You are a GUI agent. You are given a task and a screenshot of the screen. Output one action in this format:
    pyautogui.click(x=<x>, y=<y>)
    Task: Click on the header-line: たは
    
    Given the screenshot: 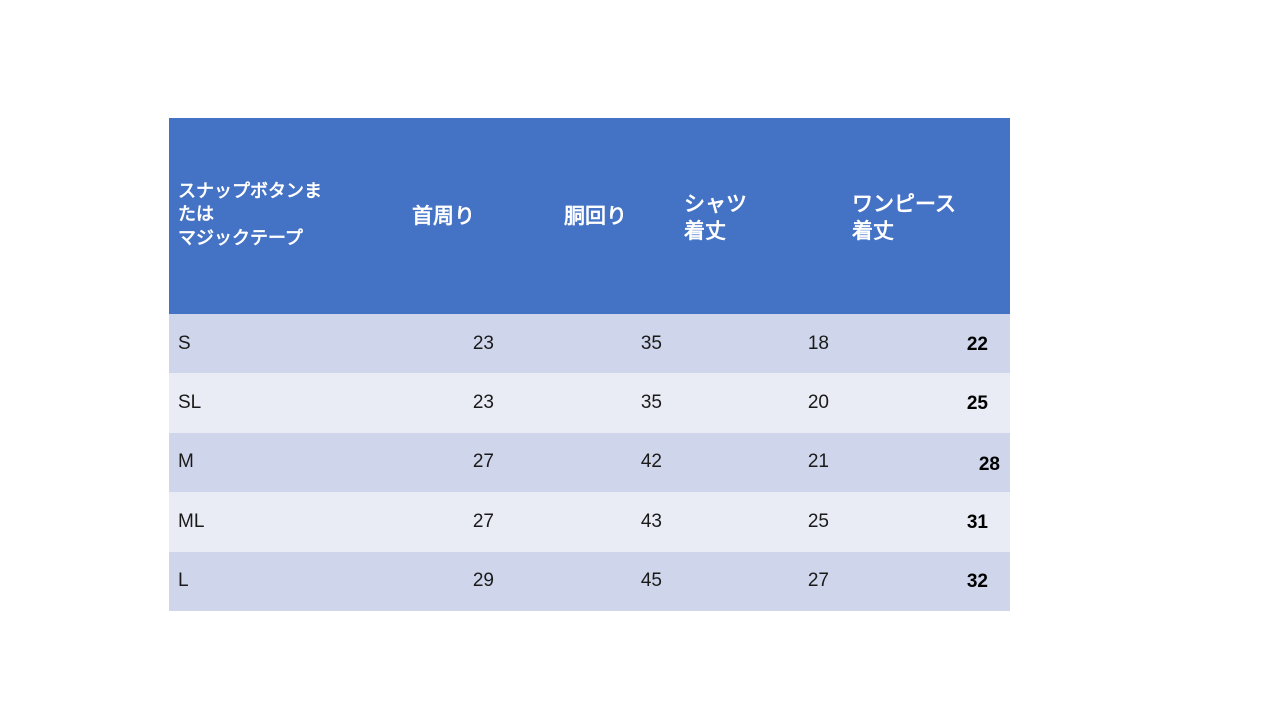 What is the action you would take?
    pyautogui.click(x=196, y=215)
    